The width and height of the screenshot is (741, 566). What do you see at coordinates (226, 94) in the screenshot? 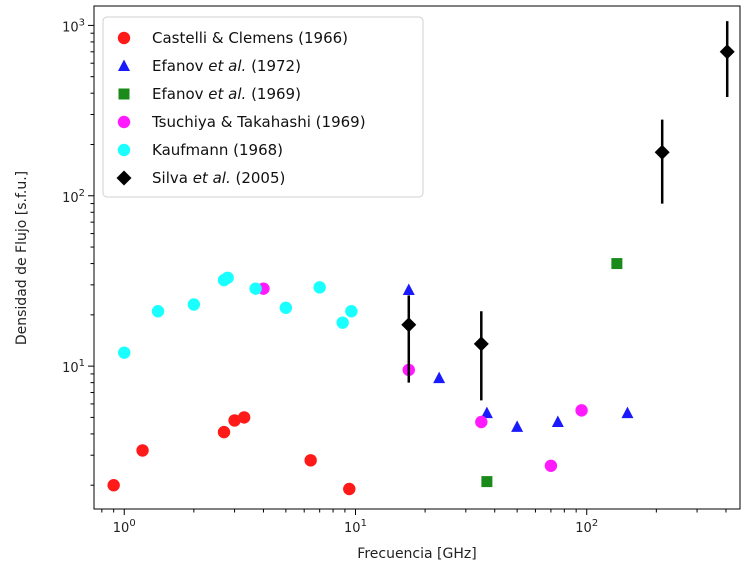
I see `legend-label: Efanov et al. (1969)` at bounding box center [226, 94].